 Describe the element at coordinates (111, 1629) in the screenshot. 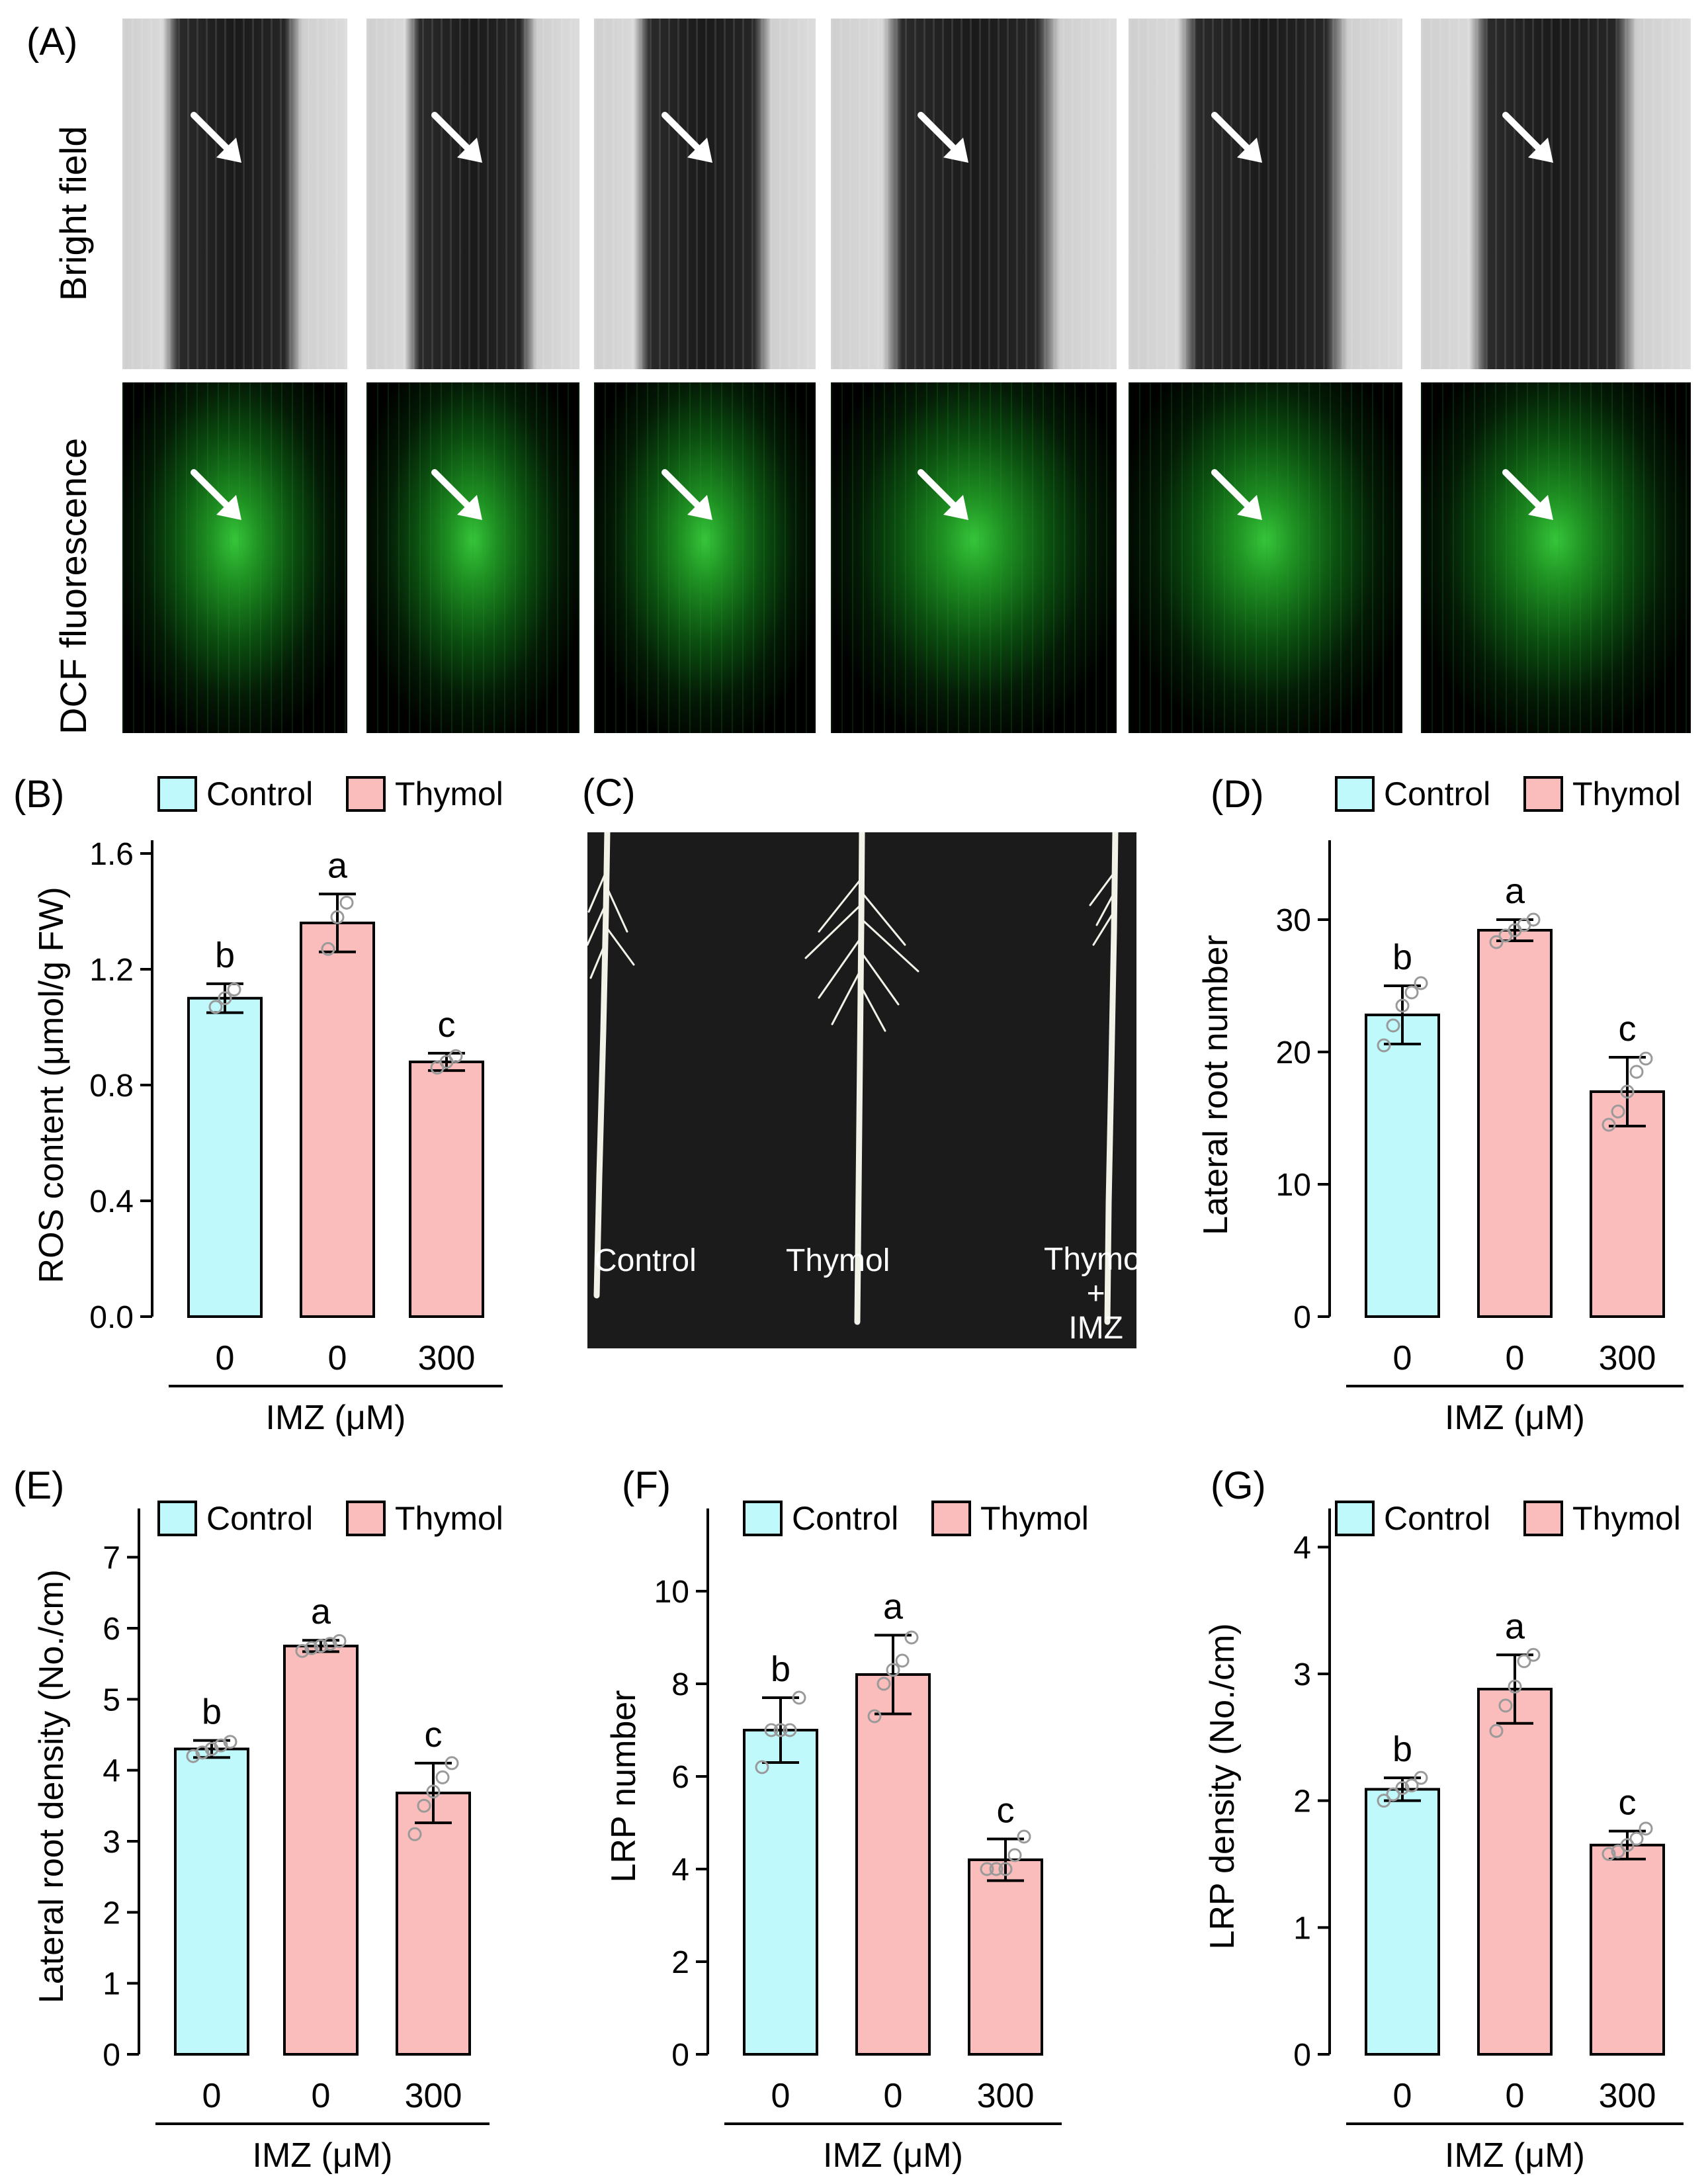

I see `y-tick-label: 6` at that location.